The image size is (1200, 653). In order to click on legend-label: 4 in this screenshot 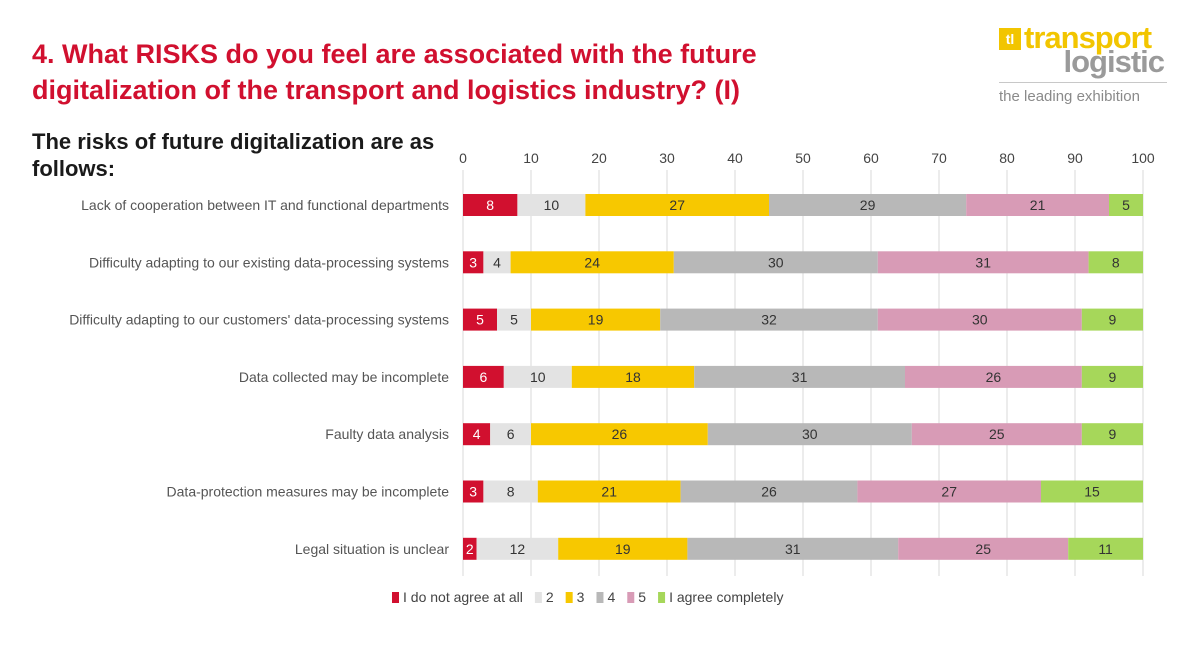, I will do `click(611, 597)`.